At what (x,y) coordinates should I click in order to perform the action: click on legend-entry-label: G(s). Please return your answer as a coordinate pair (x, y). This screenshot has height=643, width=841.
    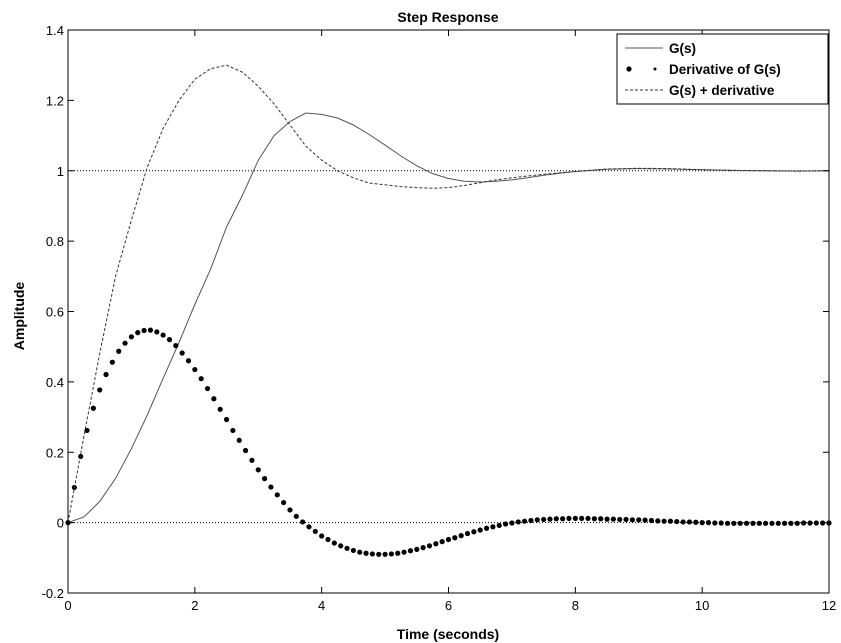
    Looking at the image, I should click on (682, 48).